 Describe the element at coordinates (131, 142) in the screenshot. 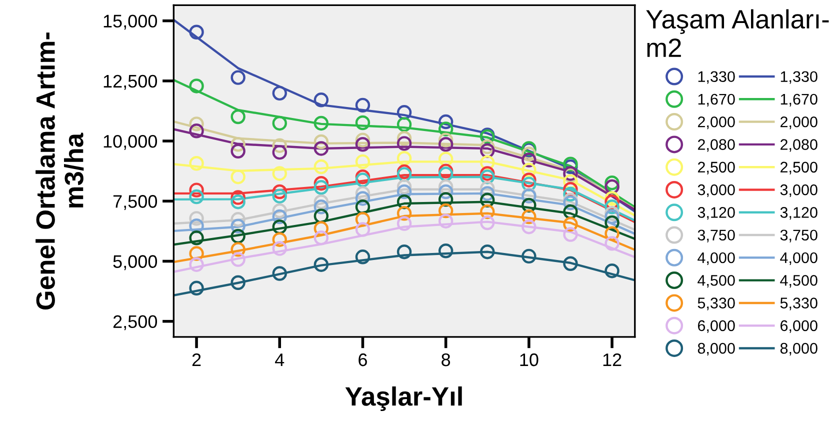

I see `y-tick-label: 10,000` at that location.